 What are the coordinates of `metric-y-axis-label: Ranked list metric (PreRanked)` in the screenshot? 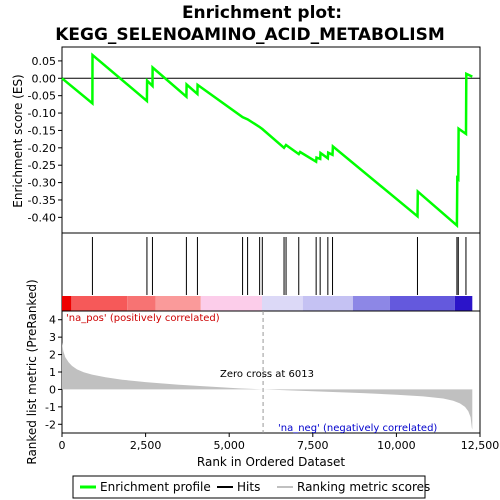 It's located at (32, 371).